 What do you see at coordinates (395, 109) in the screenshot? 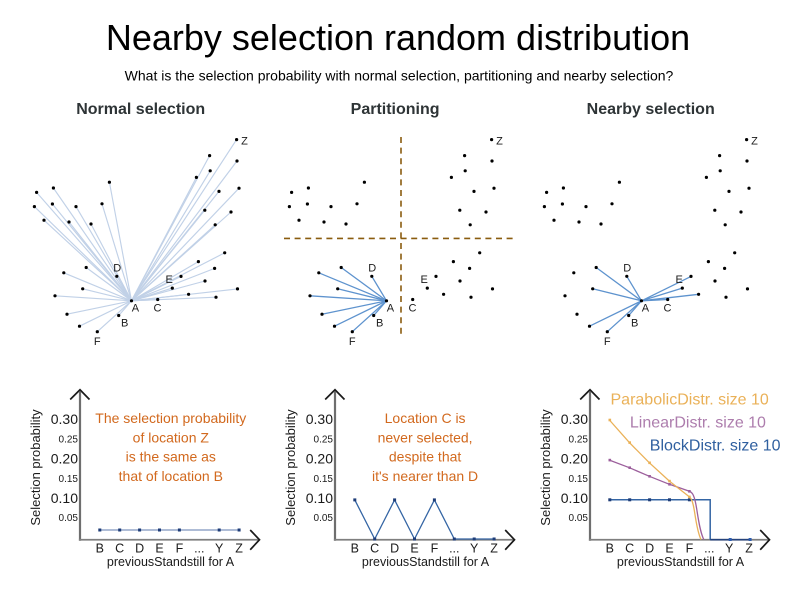
I see `svg-text: Partitioning` at bounding box center [395, 109].